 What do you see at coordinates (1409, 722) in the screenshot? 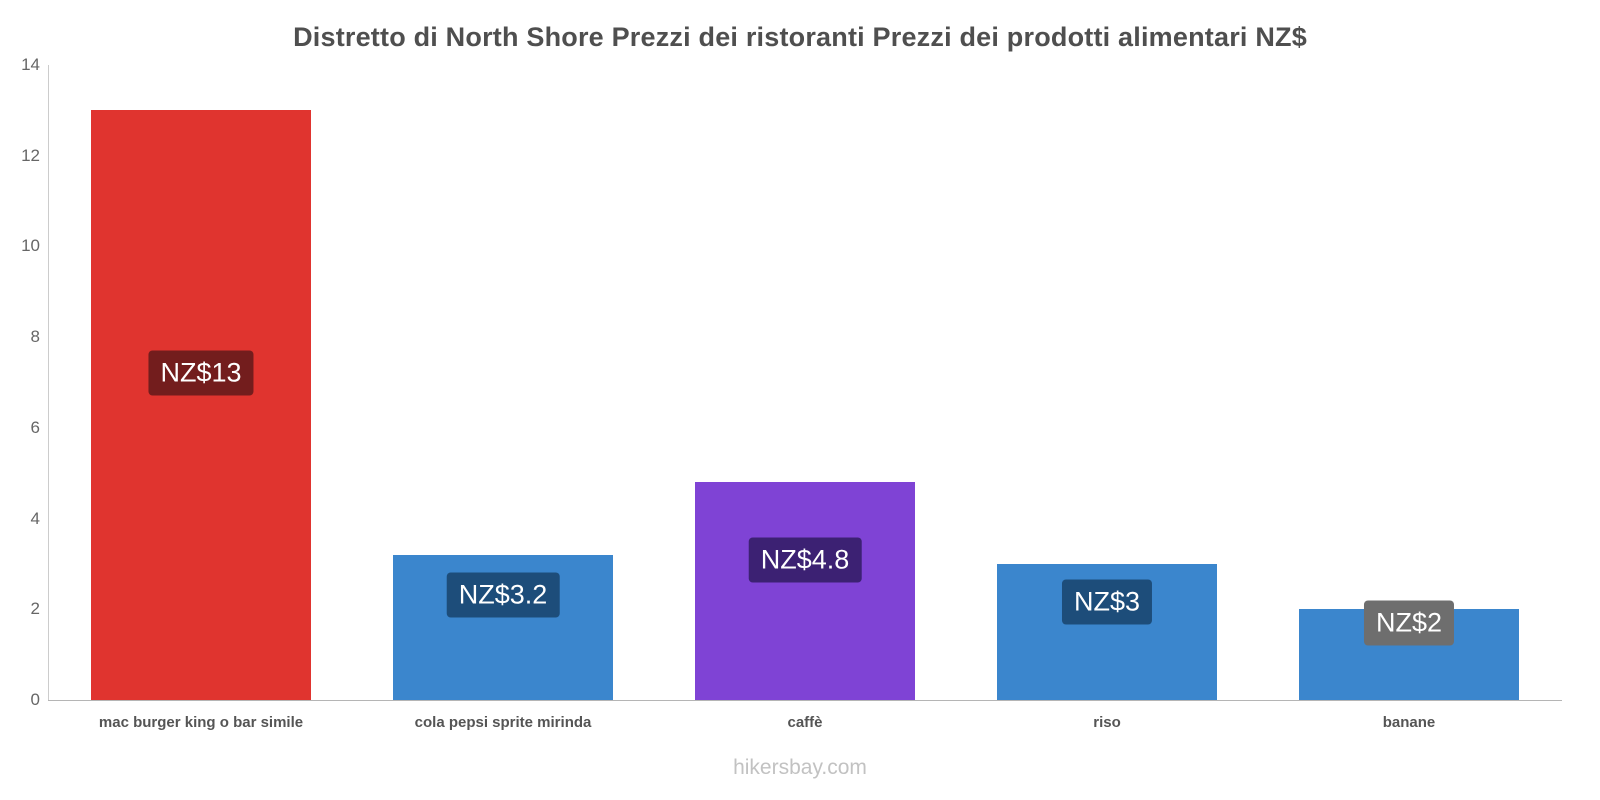
I see `x-category-label: banane` at bounding box center [1409, 722].